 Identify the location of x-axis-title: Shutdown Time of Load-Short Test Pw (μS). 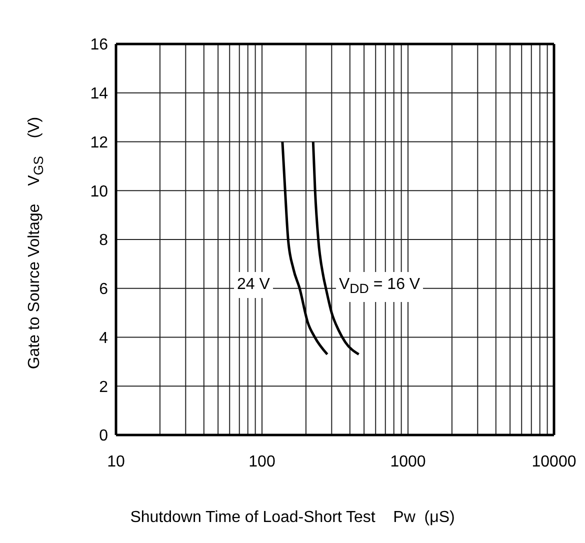
(292, 518).